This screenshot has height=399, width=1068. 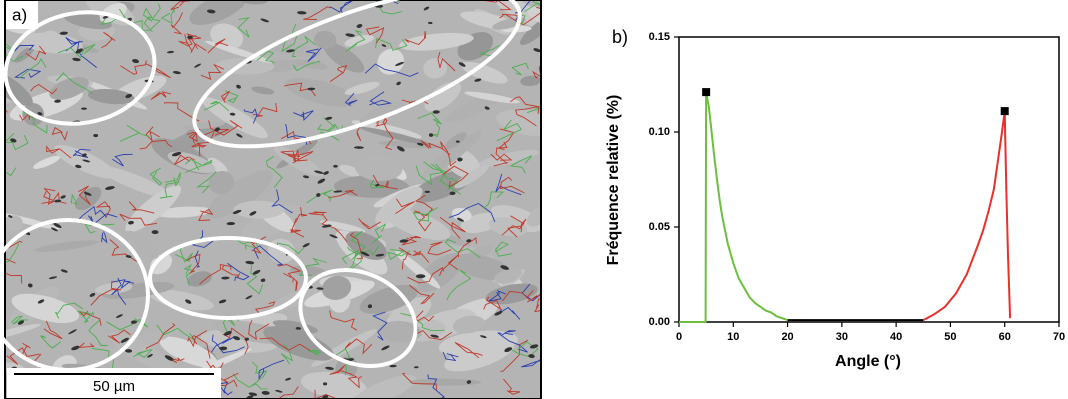 I want to click on ellipse, so click(x=358, y=318).